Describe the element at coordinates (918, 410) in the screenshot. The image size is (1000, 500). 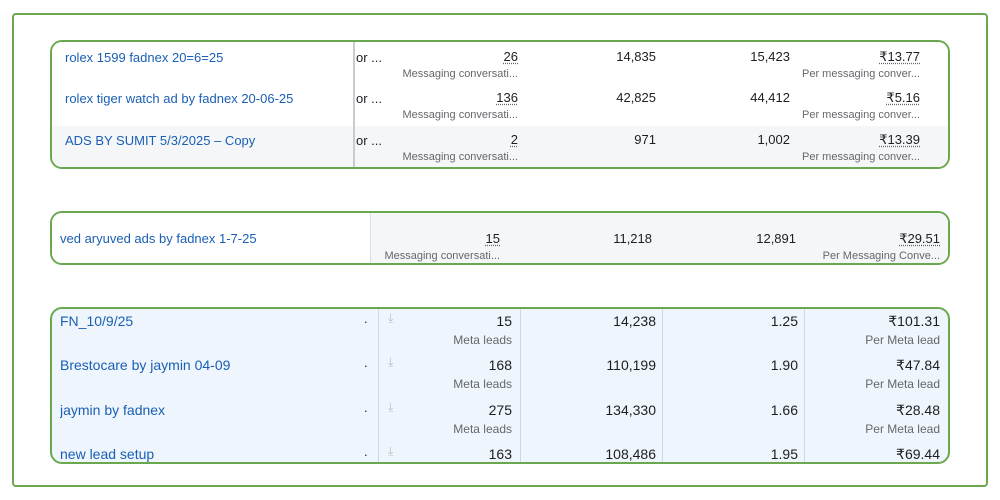
I see `cost-per-result-value: ₹28.48` at that location.